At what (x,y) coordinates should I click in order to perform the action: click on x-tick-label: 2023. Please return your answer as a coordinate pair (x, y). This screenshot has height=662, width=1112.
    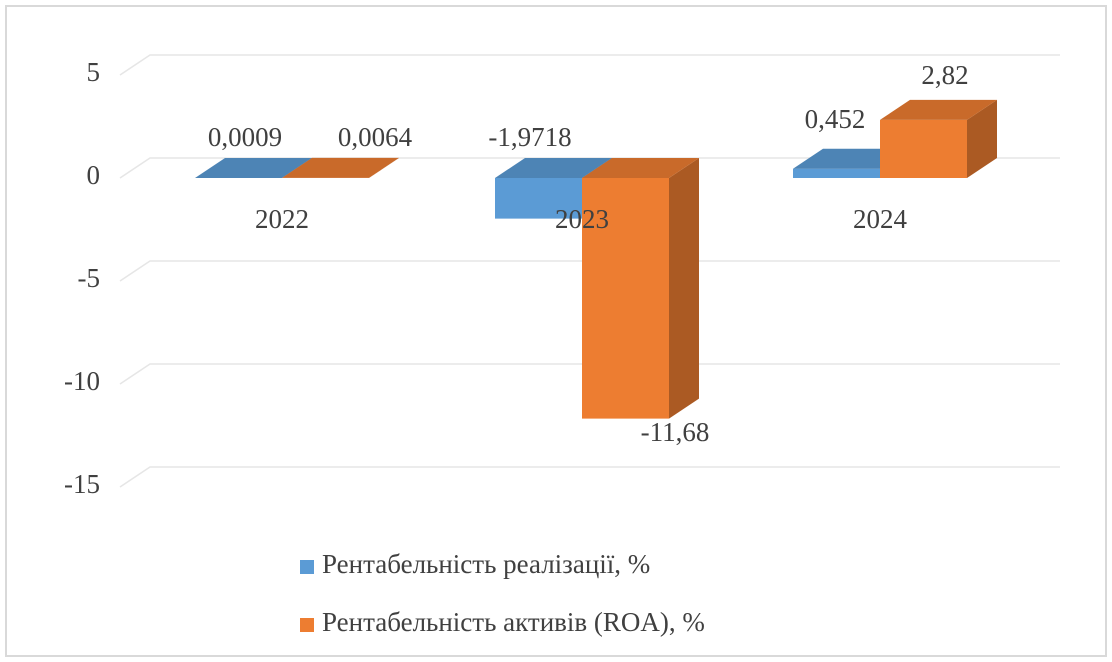
    Looking at the image, I should click on (582, 219).